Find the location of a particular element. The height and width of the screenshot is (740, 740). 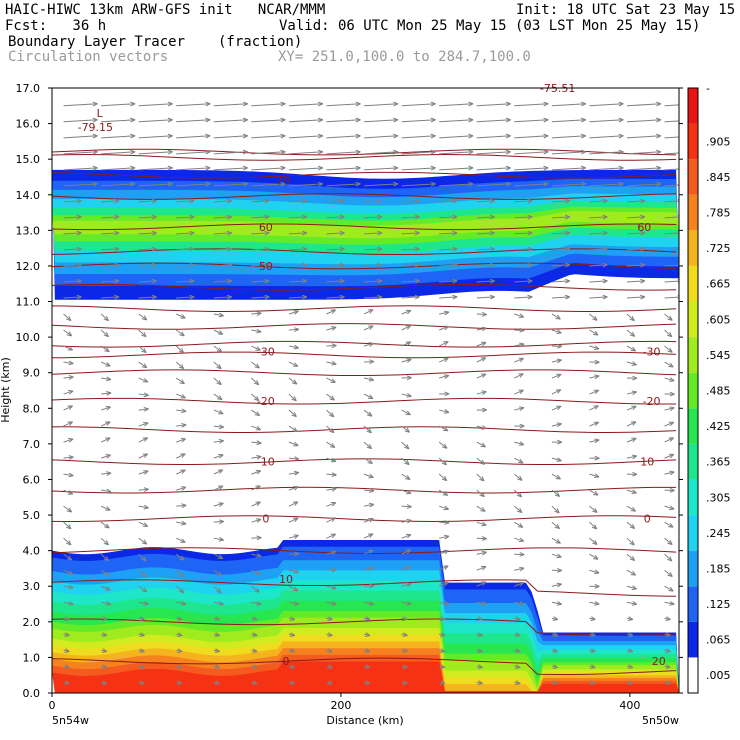

extreme-label: -79.15 is located at coordinates (95, 127).